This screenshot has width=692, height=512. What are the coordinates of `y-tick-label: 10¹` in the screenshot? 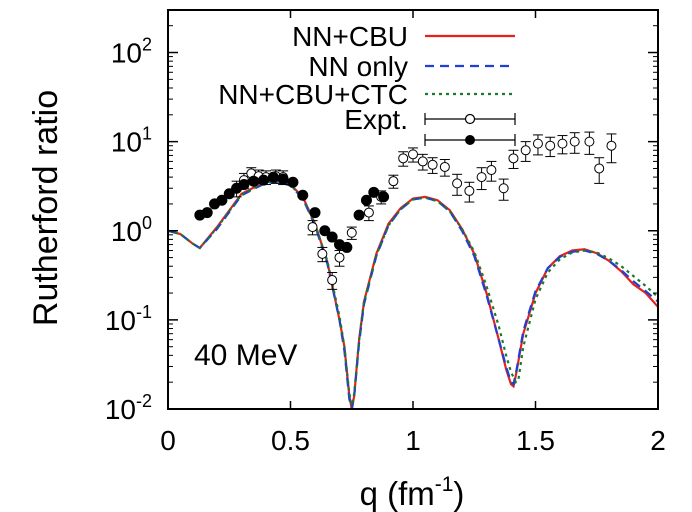 It's located at (131, 141).